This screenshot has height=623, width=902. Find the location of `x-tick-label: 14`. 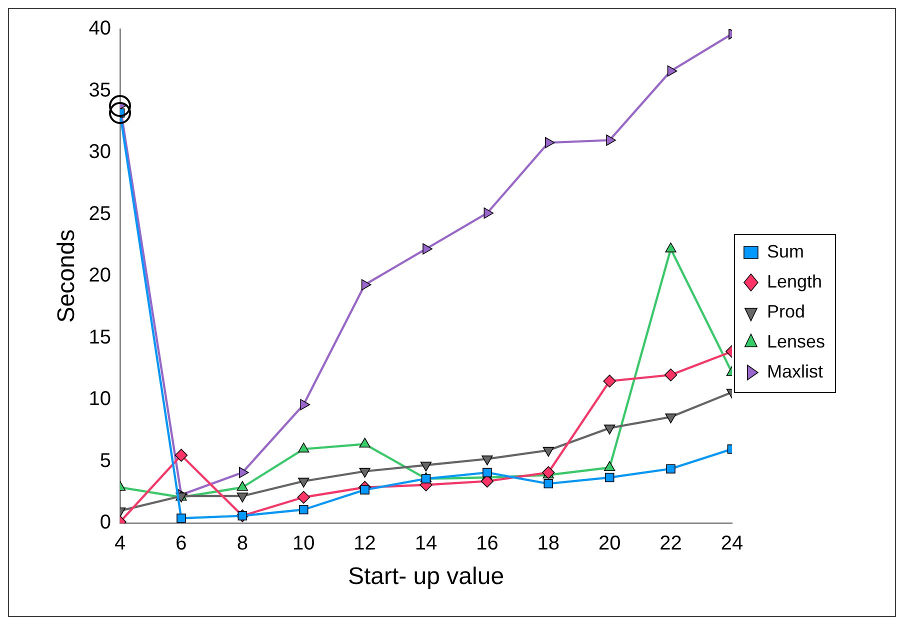

x-tick-label: 14 is located at coordinates (426, 543).